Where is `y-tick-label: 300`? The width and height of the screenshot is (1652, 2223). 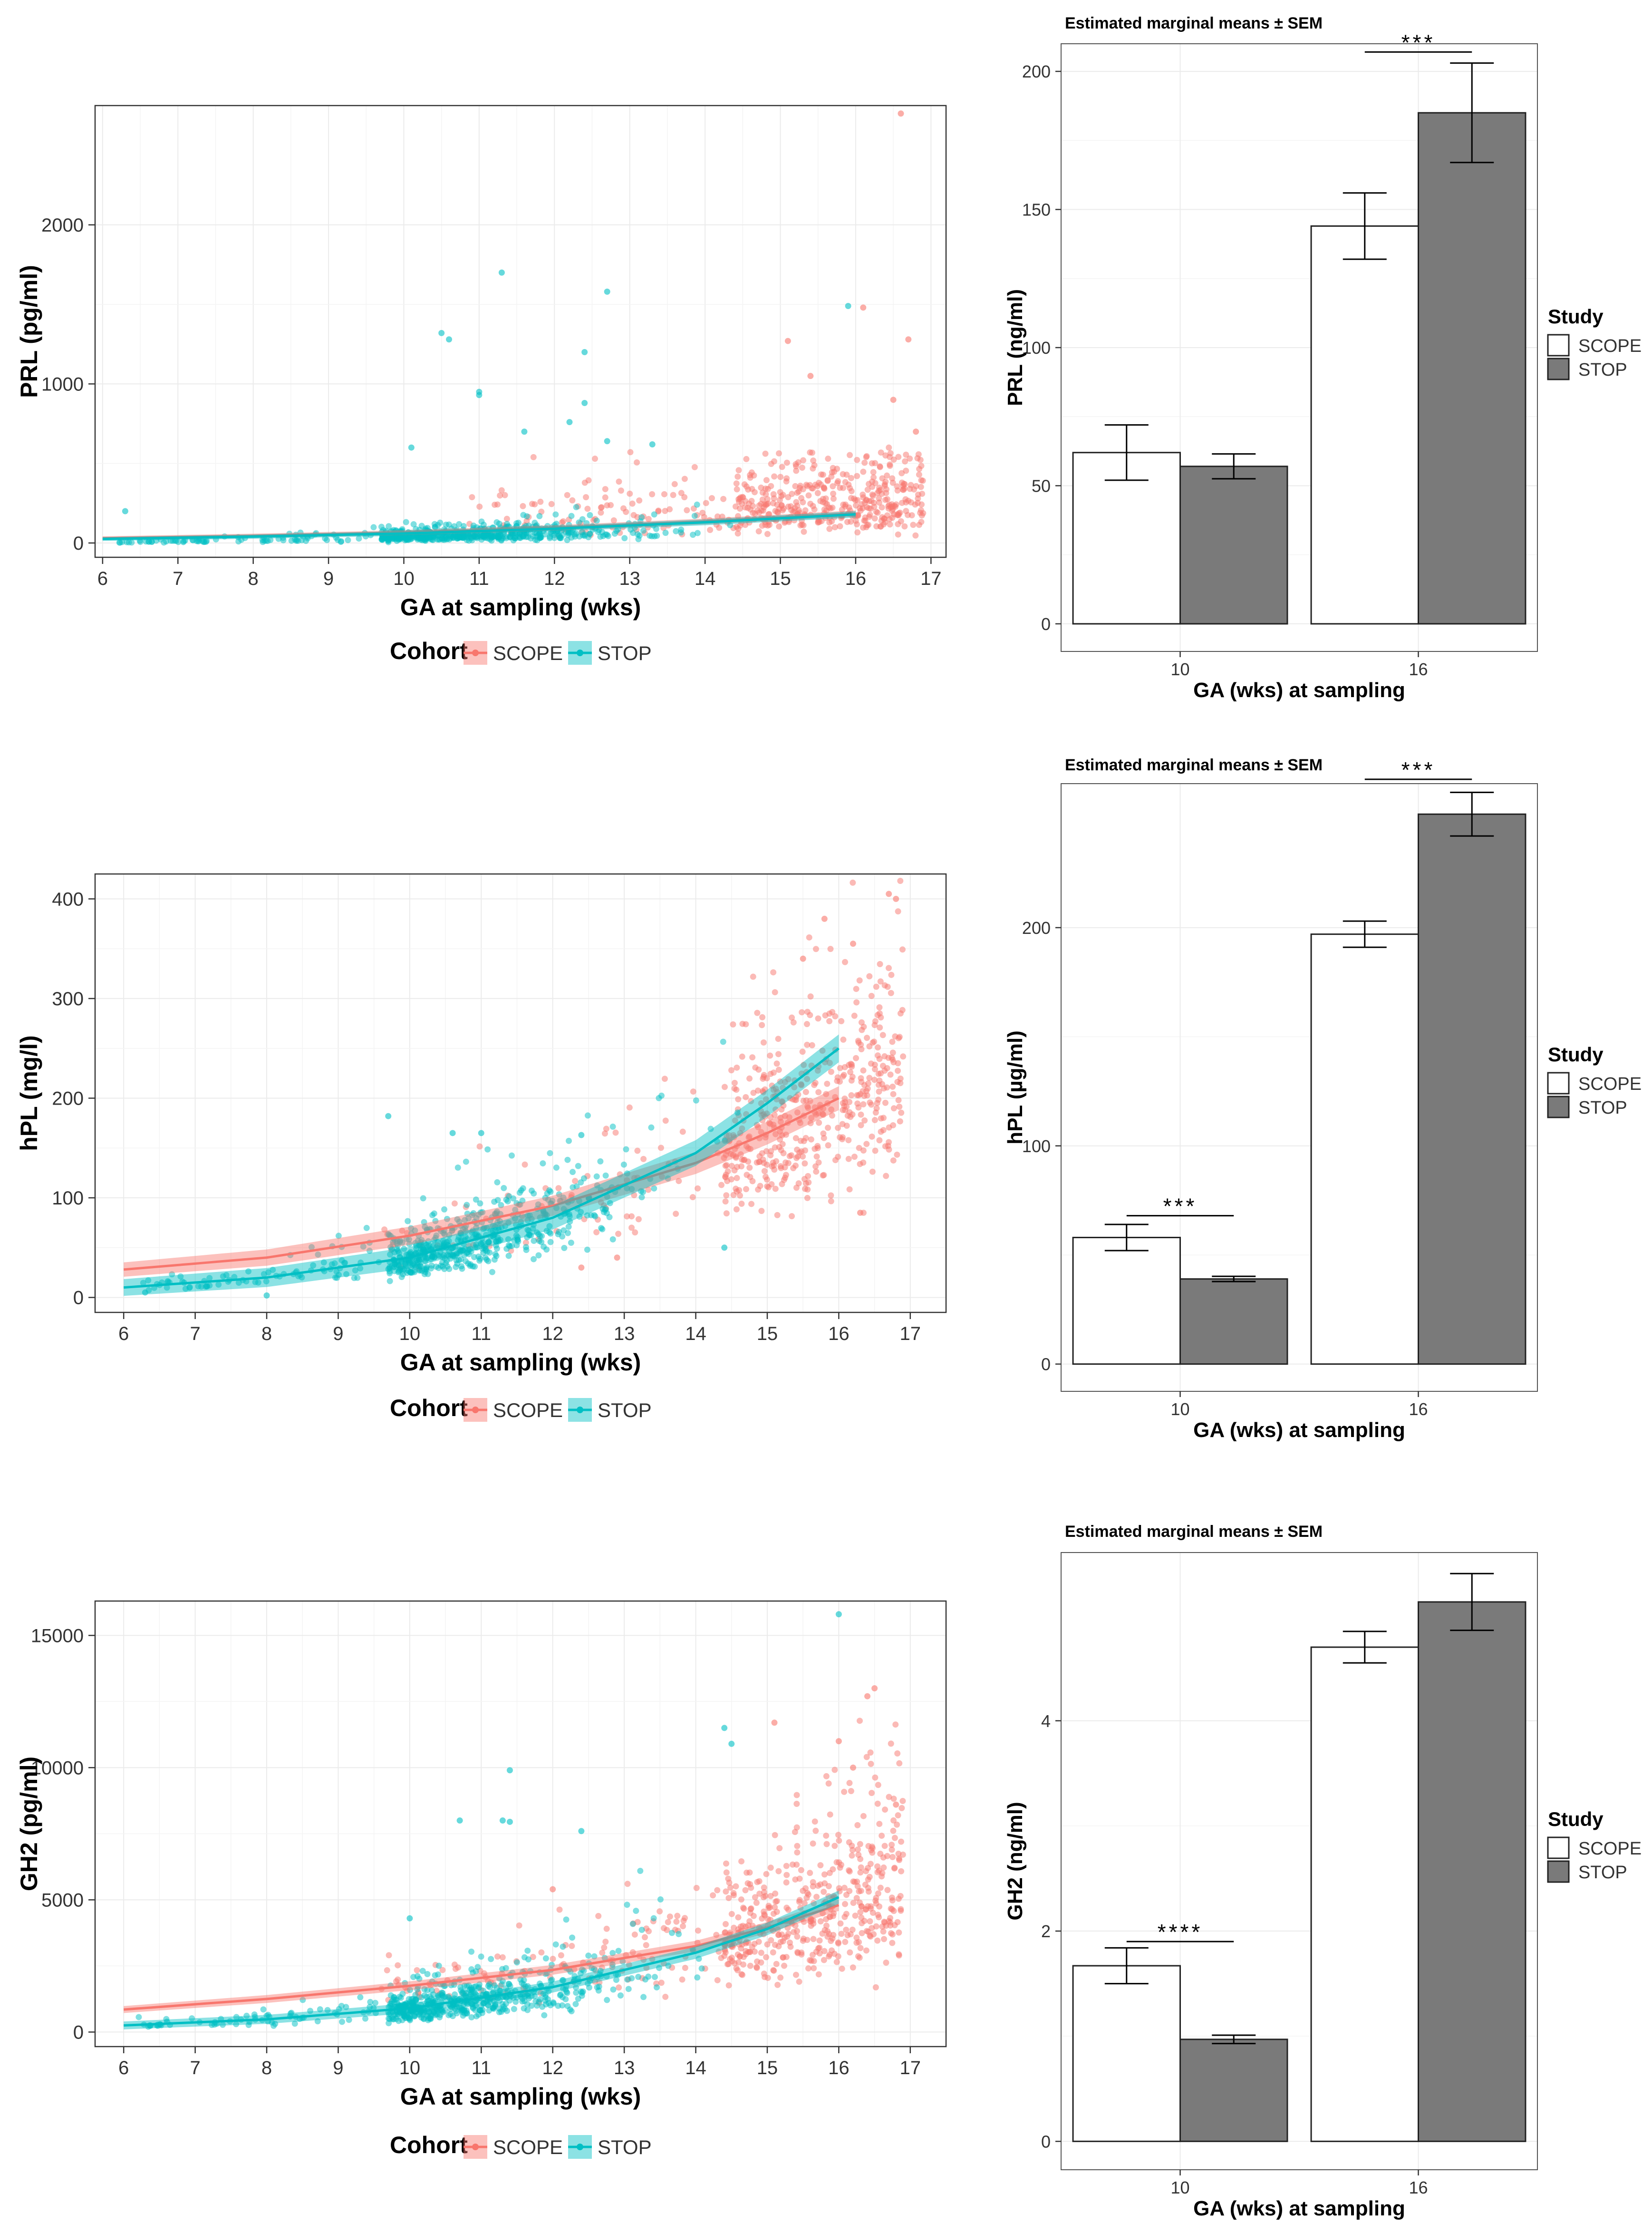
y-tick-label: 300 is located at coordinates (68, 1000).